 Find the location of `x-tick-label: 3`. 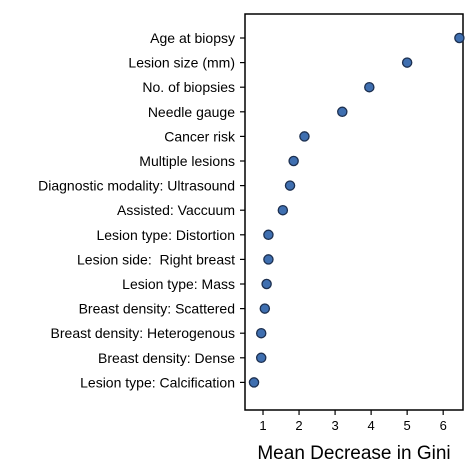

x-tick-label: 3 is located at coordinates (334, 425).